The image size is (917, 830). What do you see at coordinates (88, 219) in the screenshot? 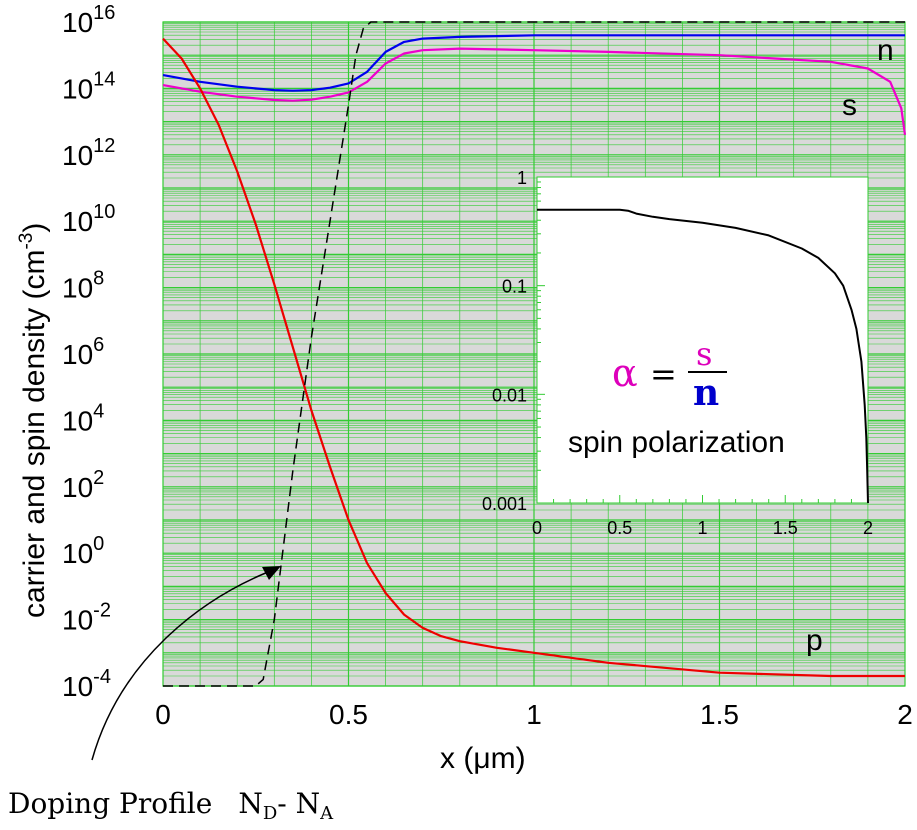
I see `y-tick-label: 10¹⁰` at bounding box center [88, 219].